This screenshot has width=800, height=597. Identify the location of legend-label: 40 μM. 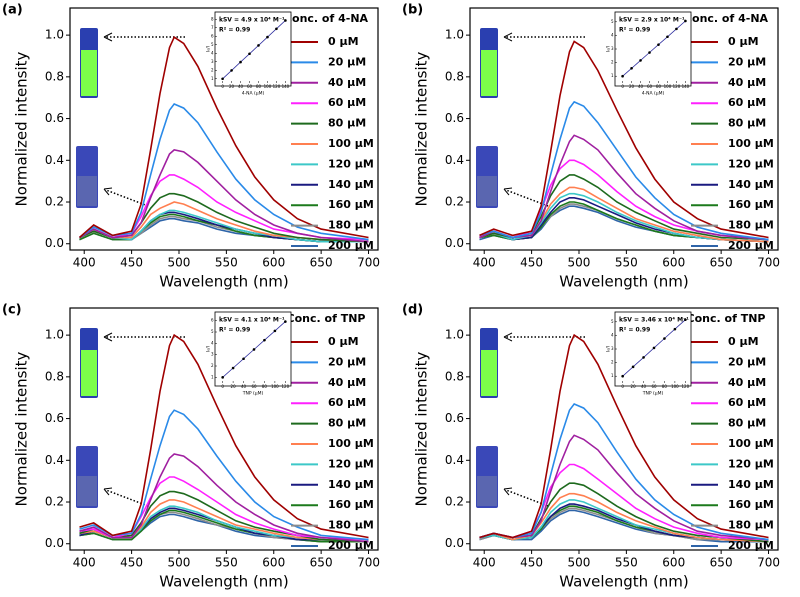
(747, 382).